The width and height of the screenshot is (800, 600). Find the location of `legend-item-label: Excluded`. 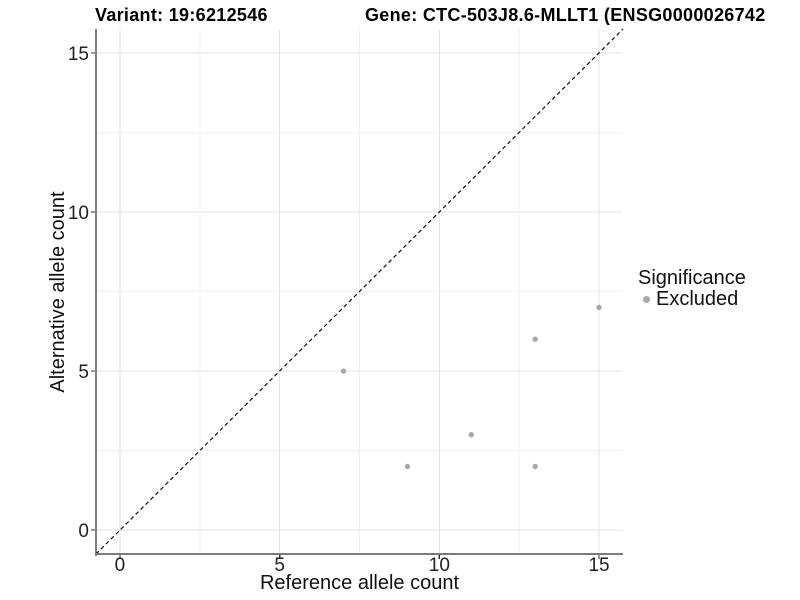

legend-item-label: Excluded is located at coordinates (697, 299).